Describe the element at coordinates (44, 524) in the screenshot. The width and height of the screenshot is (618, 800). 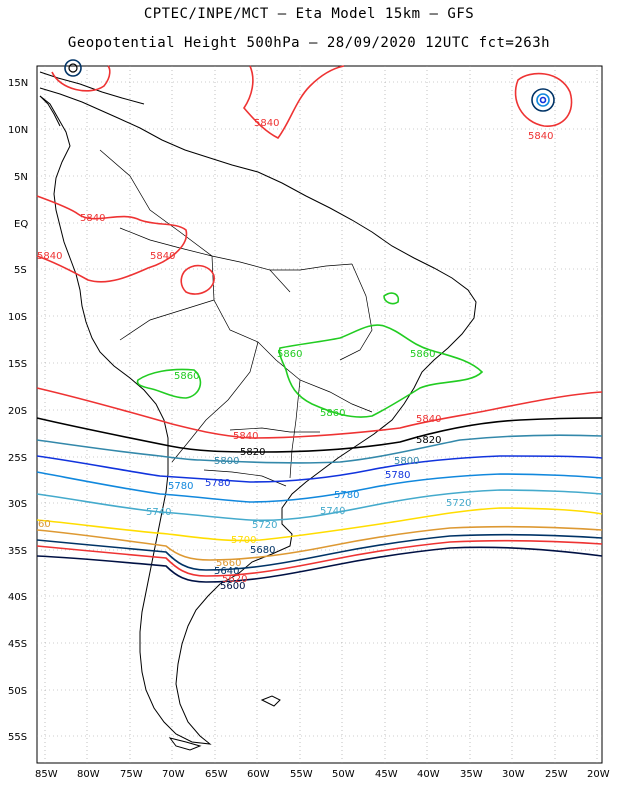
I see `label-edge-60: 60` at that location.